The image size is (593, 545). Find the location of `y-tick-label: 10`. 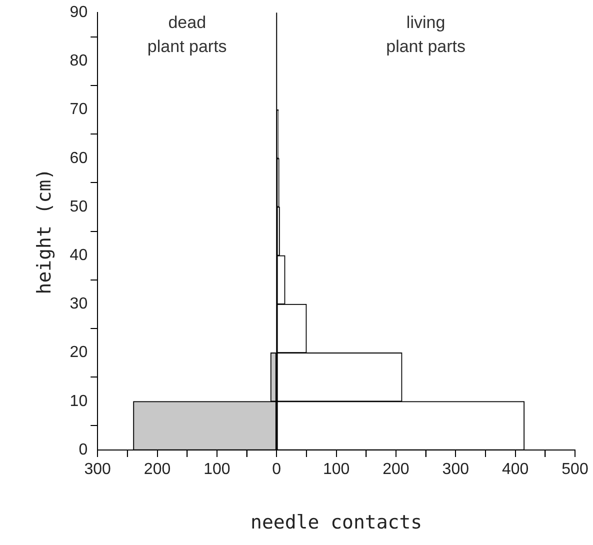

y-tick-label: 10 is located at coordinates (79, 401).